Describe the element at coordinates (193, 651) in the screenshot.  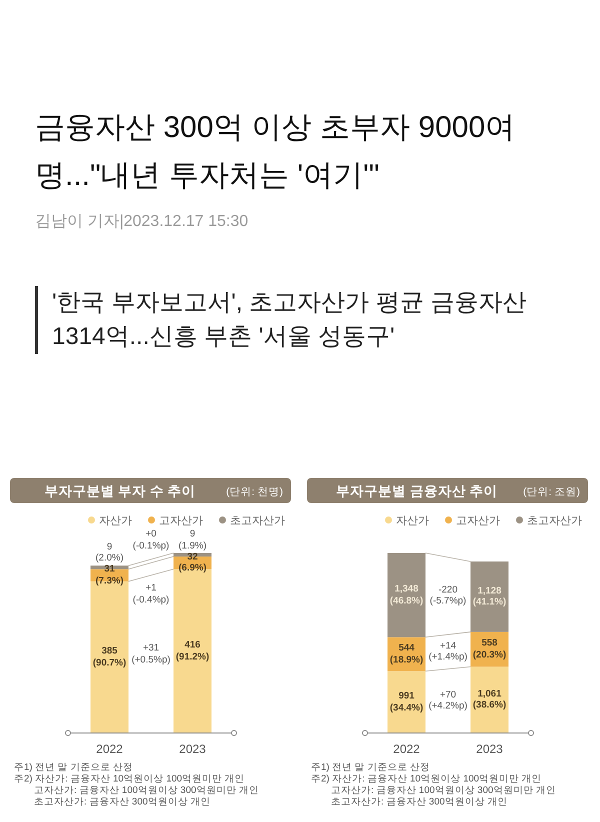
I see `data-label: 416 (91.2%)` at that location.